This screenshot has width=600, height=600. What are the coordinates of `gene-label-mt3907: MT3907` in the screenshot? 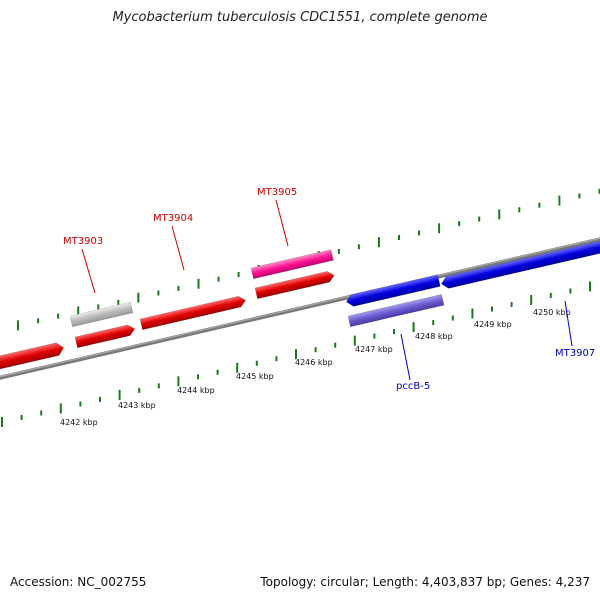 It's located at (575, 353).